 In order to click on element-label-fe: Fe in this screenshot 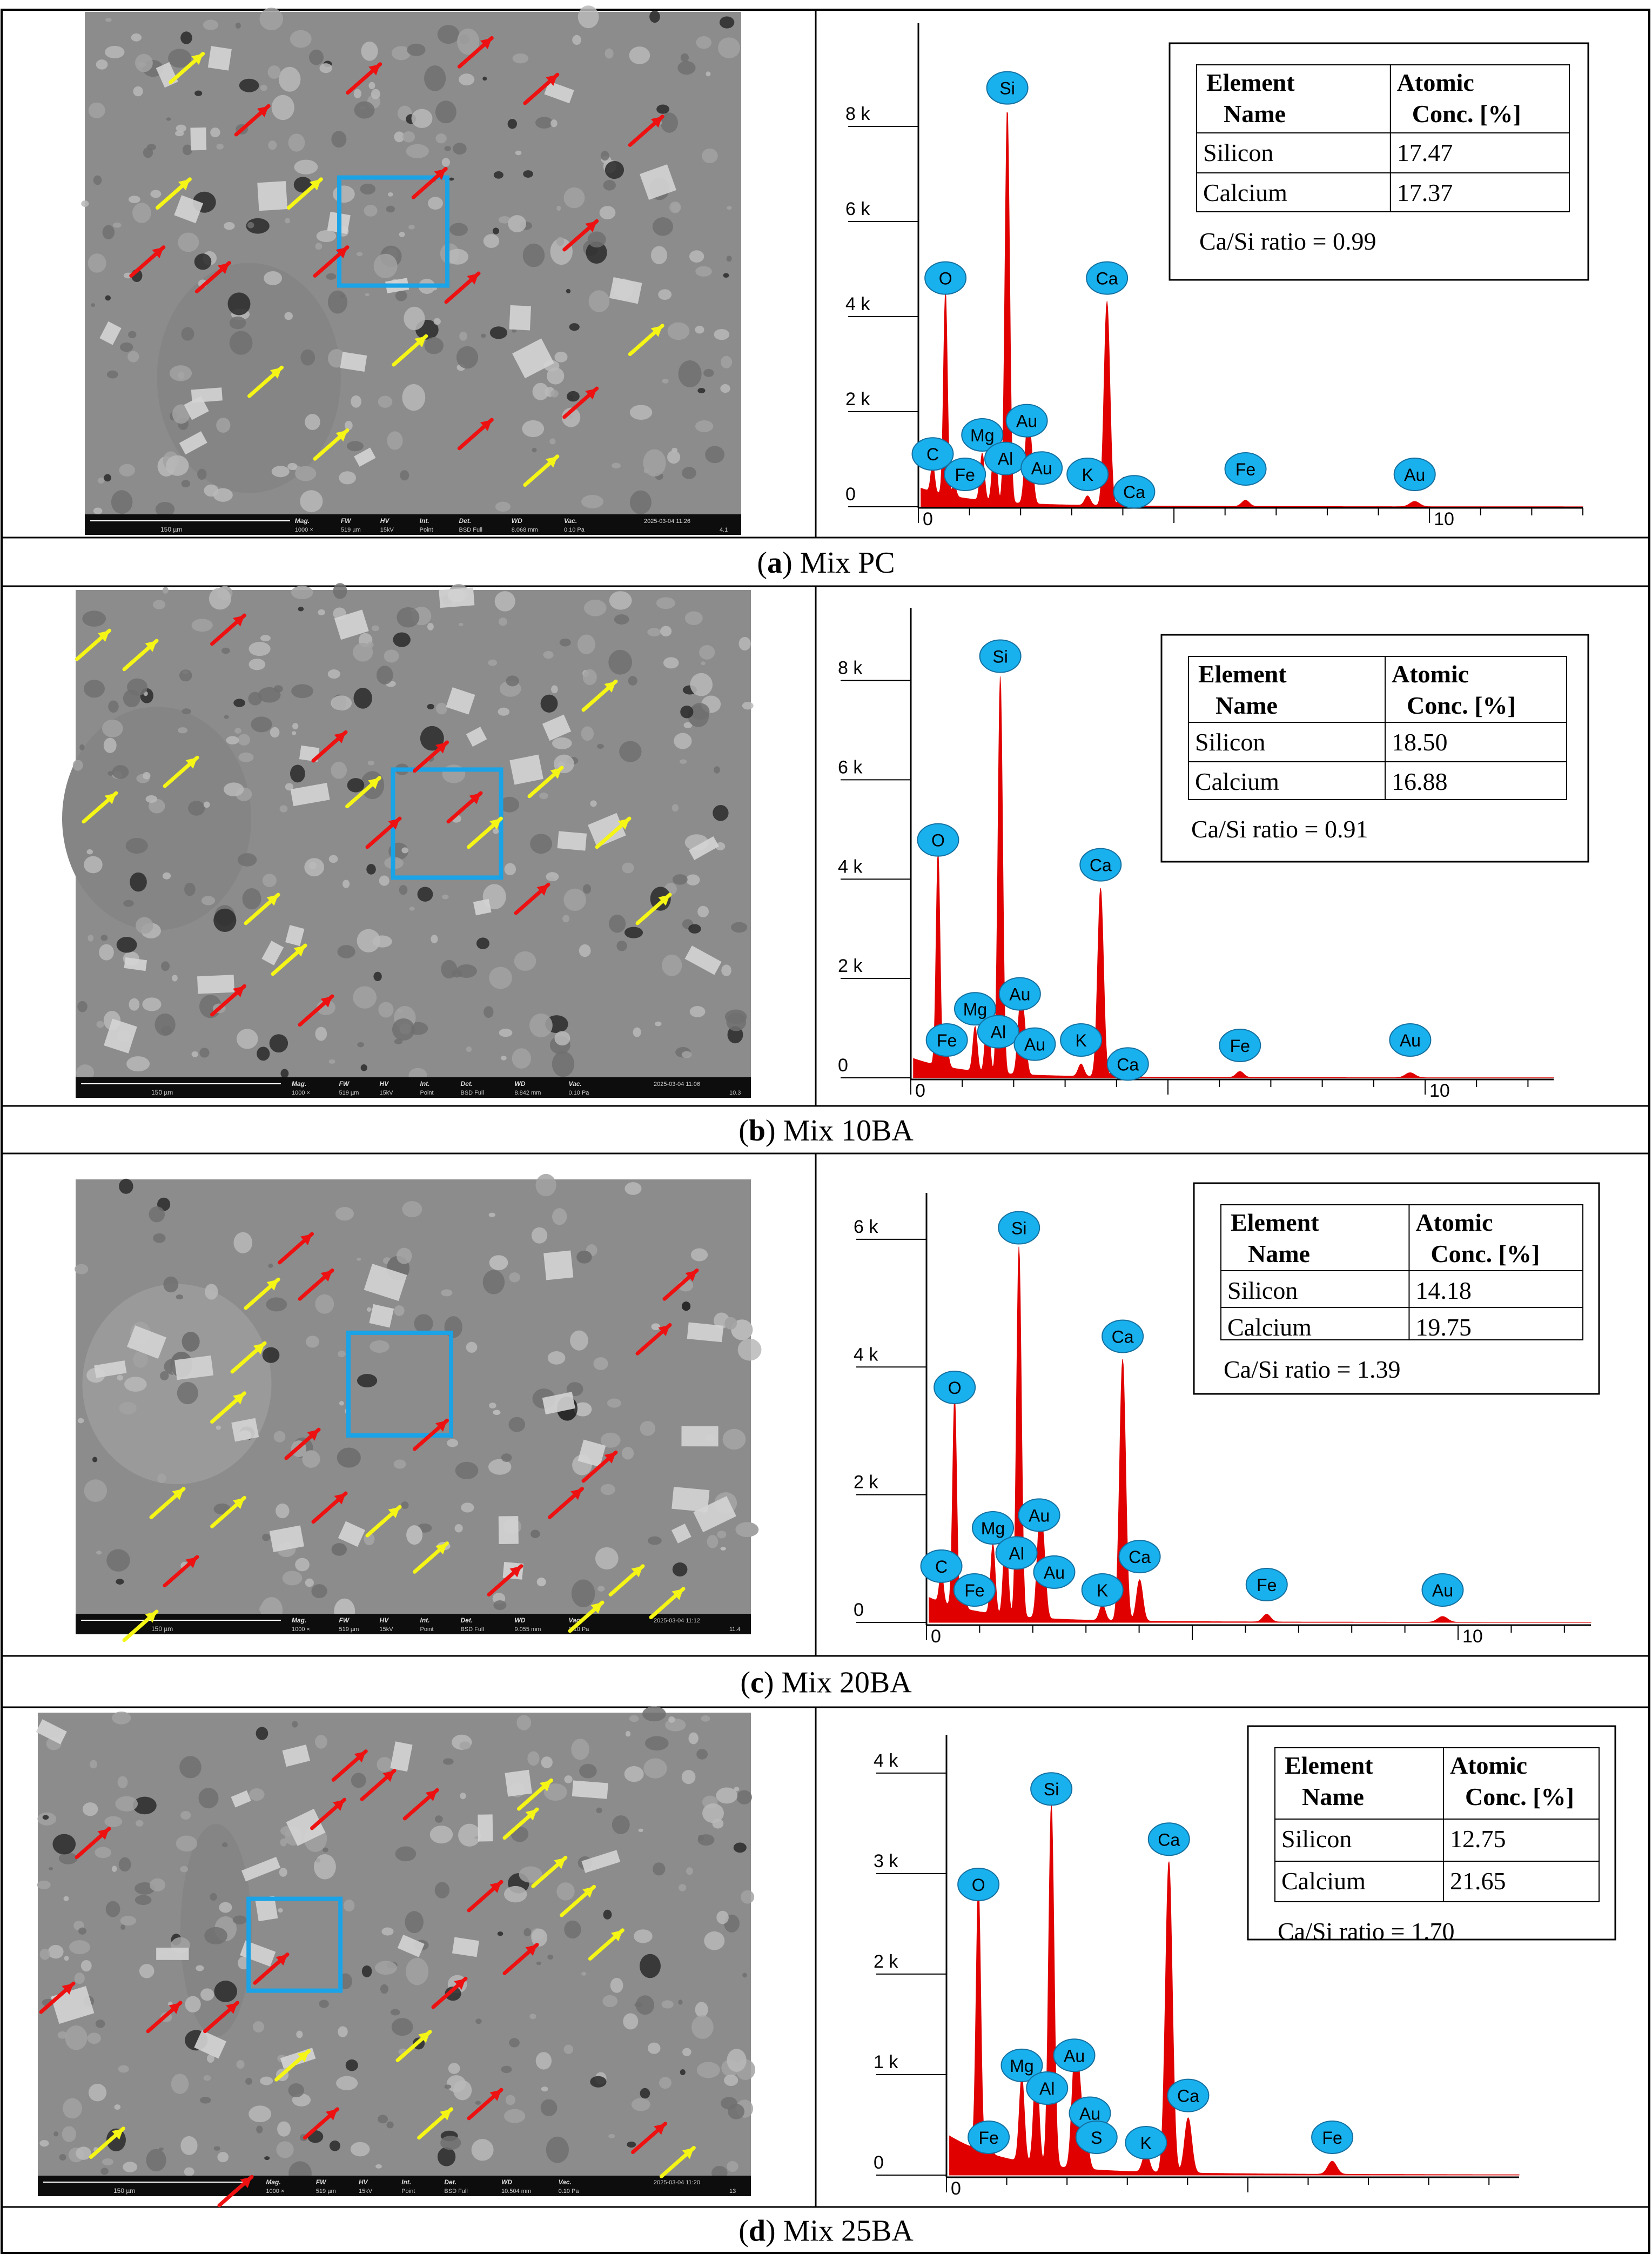, I will do `click(946, 1040)`.